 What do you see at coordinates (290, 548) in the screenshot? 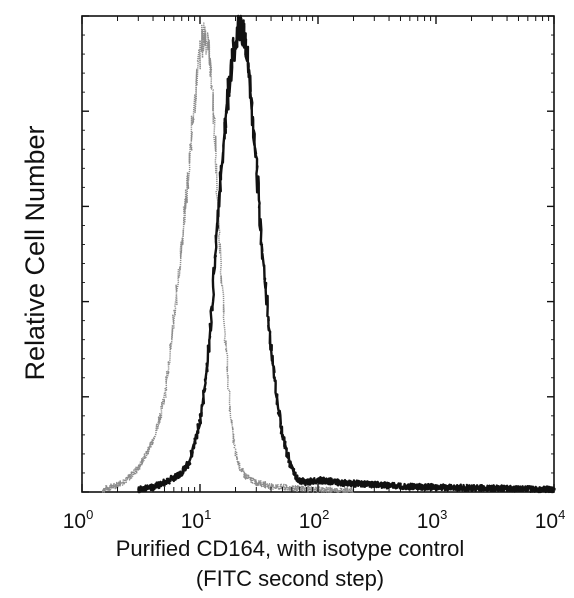
I see `x-axis-label-line-1: Purified CD164, with isotype control` at bounding box center [290, 548].